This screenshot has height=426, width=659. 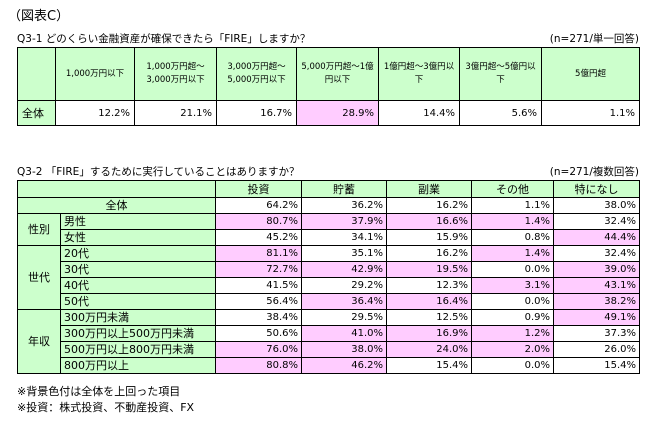 What do you see at coordinates (95, 113) in the screenshot?
I see `q1-value-cell: 12.2%` at bounding box center [95, 113].